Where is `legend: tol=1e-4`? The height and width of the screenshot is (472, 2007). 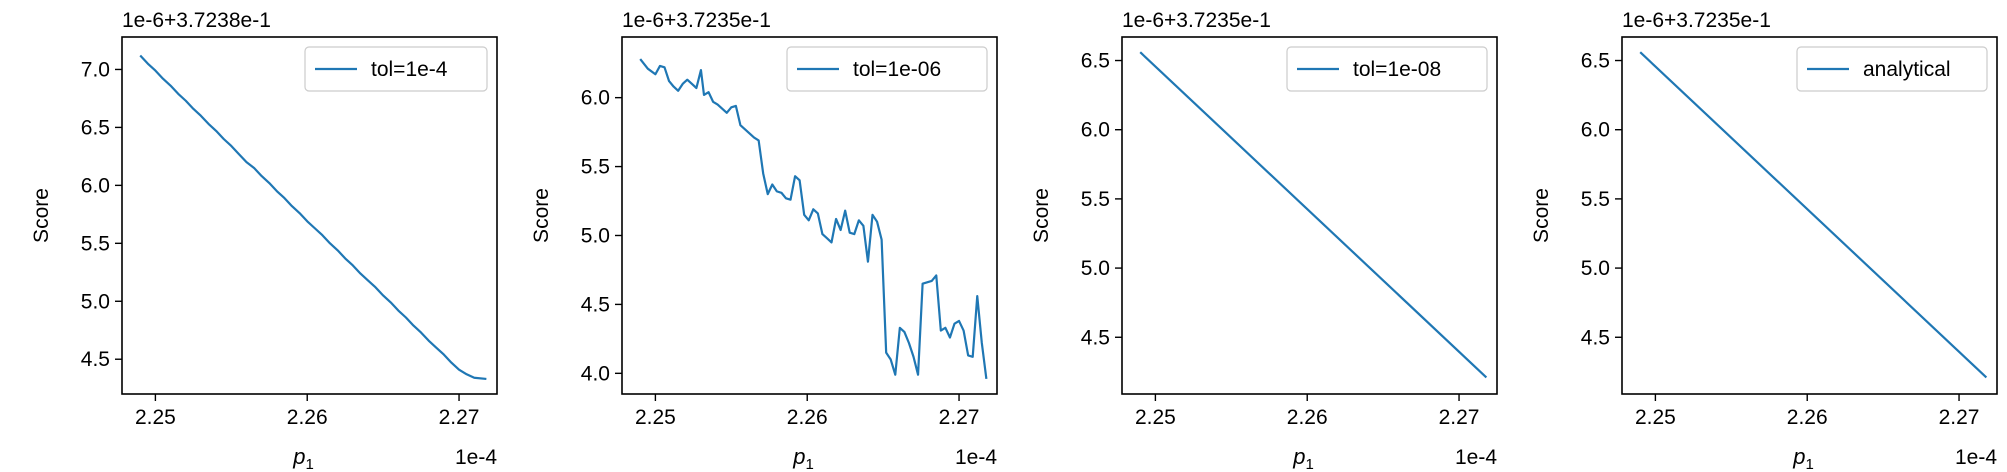
legend: tol=1e-4 is located at coordinates (396, 69).